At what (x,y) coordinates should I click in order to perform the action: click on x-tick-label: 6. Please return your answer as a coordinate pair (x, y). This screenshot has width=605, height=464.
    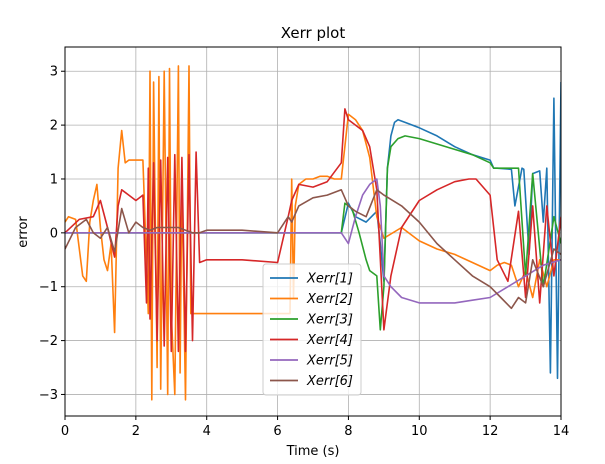
    Looking at the image, I should click on (277, 431).